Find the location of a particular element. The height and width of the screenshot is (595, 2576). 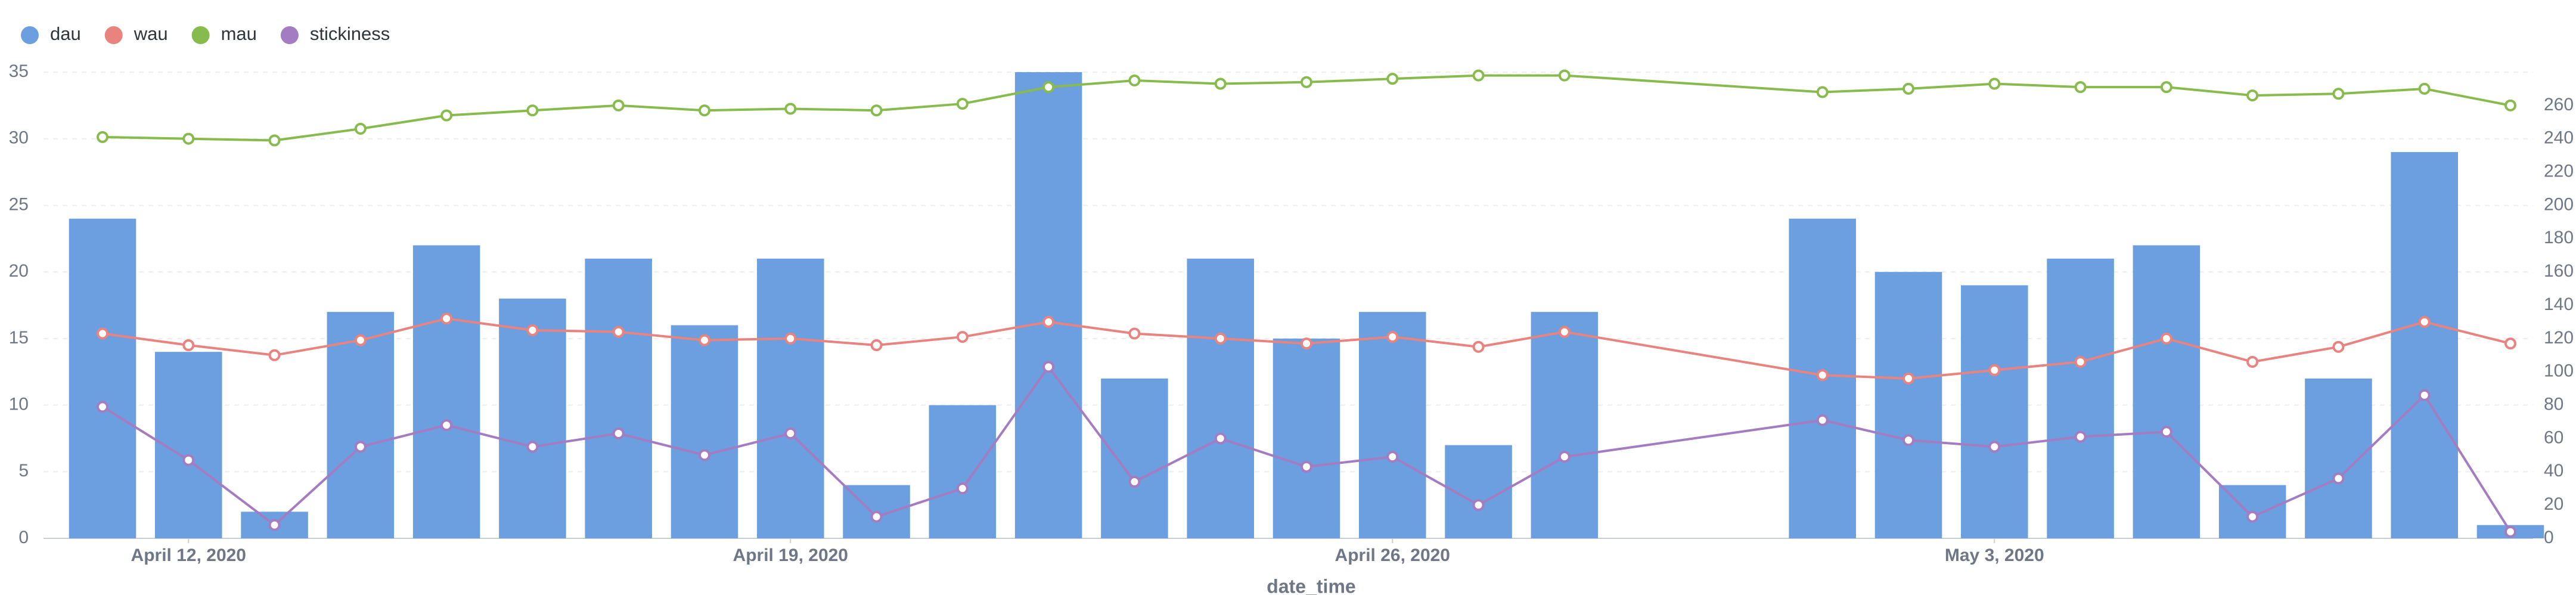

y2-tick-label: 260 is located at coordinates (2559, 104).